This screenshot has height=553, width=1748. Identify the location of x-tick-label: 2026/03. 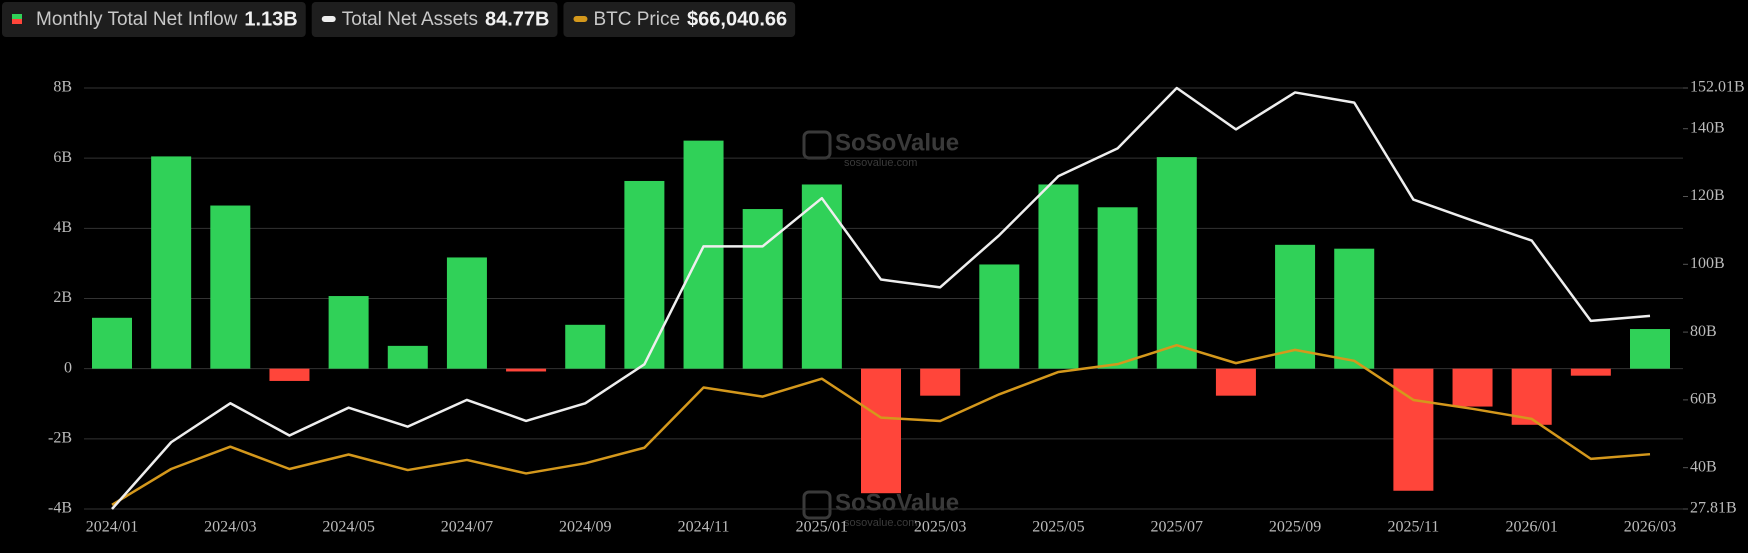
(1650, 527).